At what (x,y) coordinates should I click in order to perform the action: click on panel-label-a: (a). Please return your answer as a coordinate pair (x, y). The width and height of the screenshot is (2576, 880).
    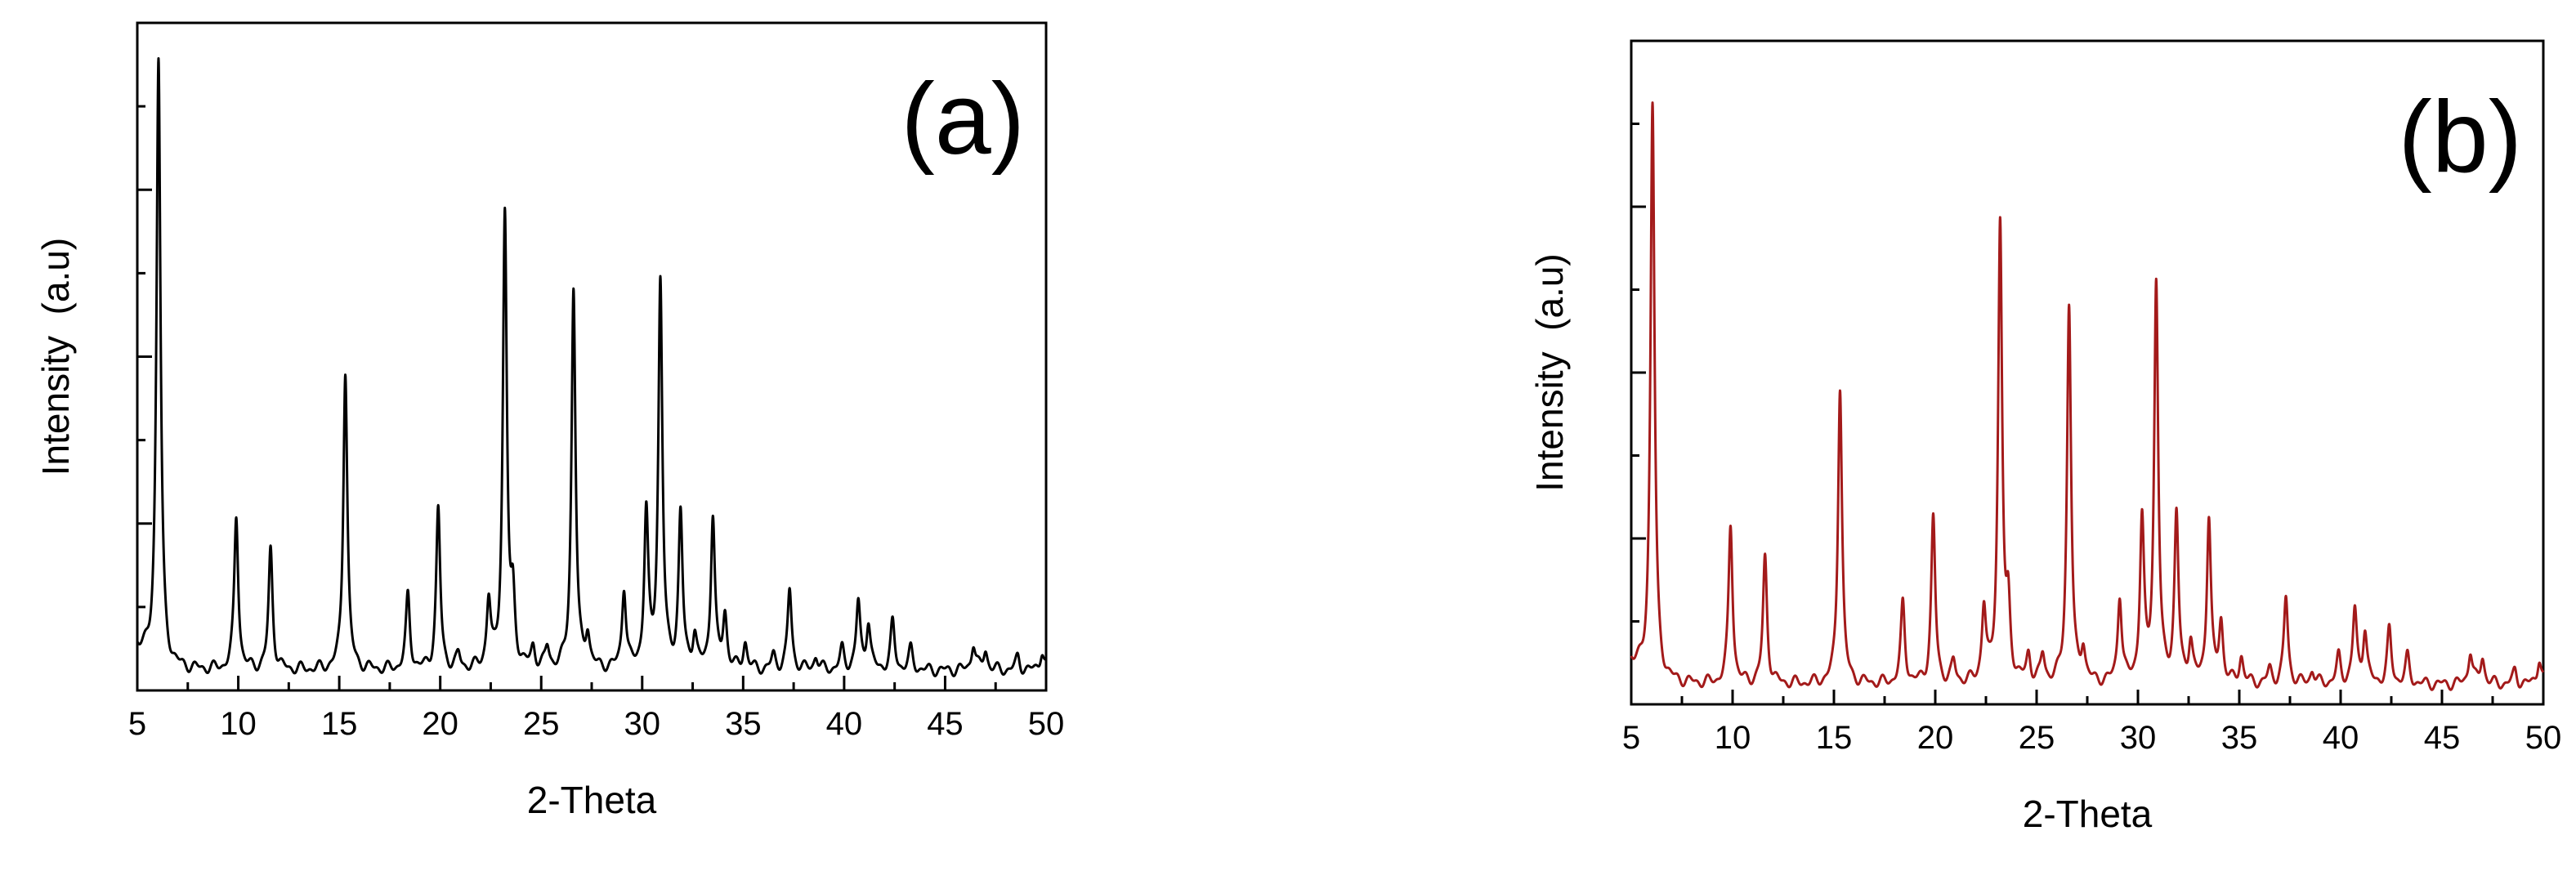
    Looking at the image, I should click on (963, 119).